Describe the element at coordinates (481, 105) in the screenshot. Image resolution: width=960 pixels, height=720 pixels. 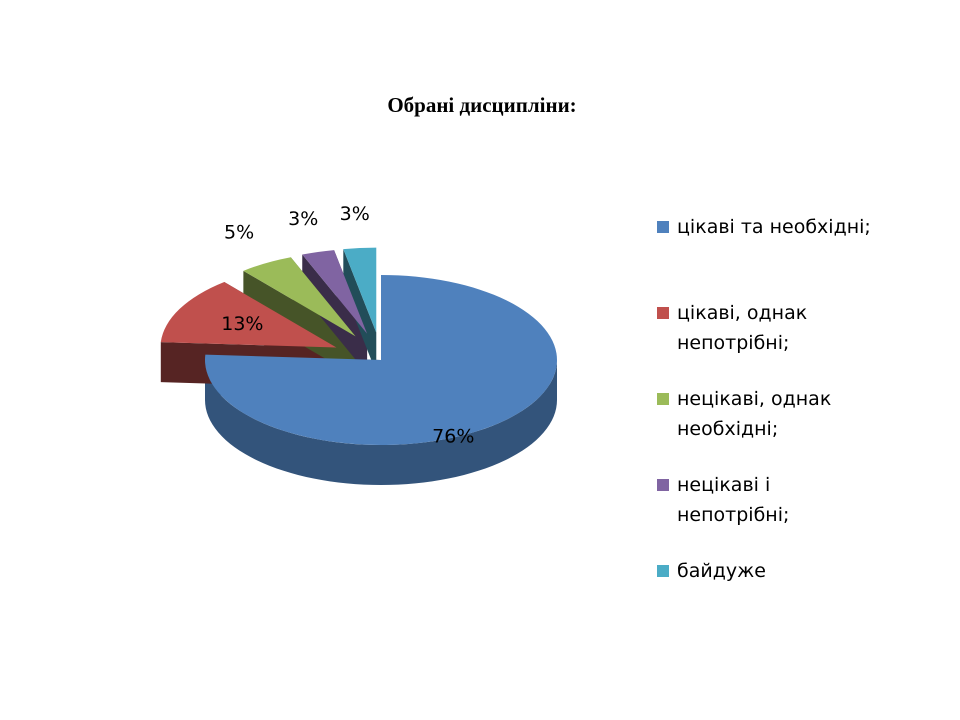
I see `chart-title: Обрані дисципліни:` at that location.